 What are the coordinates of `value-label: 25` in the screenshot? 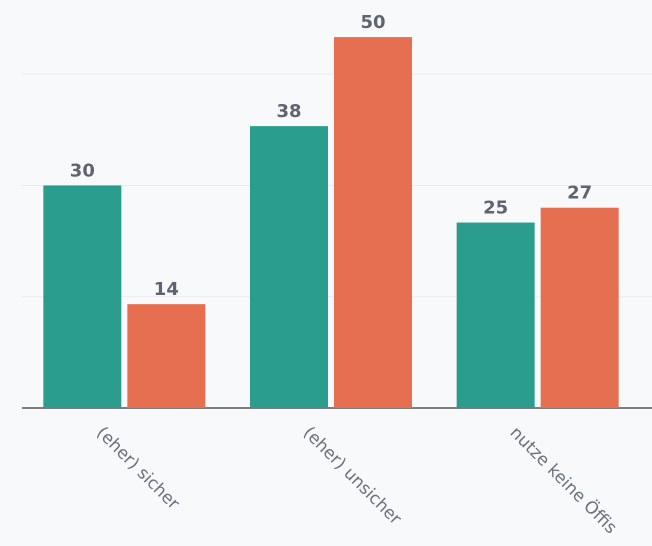 It's located at (495, 208).